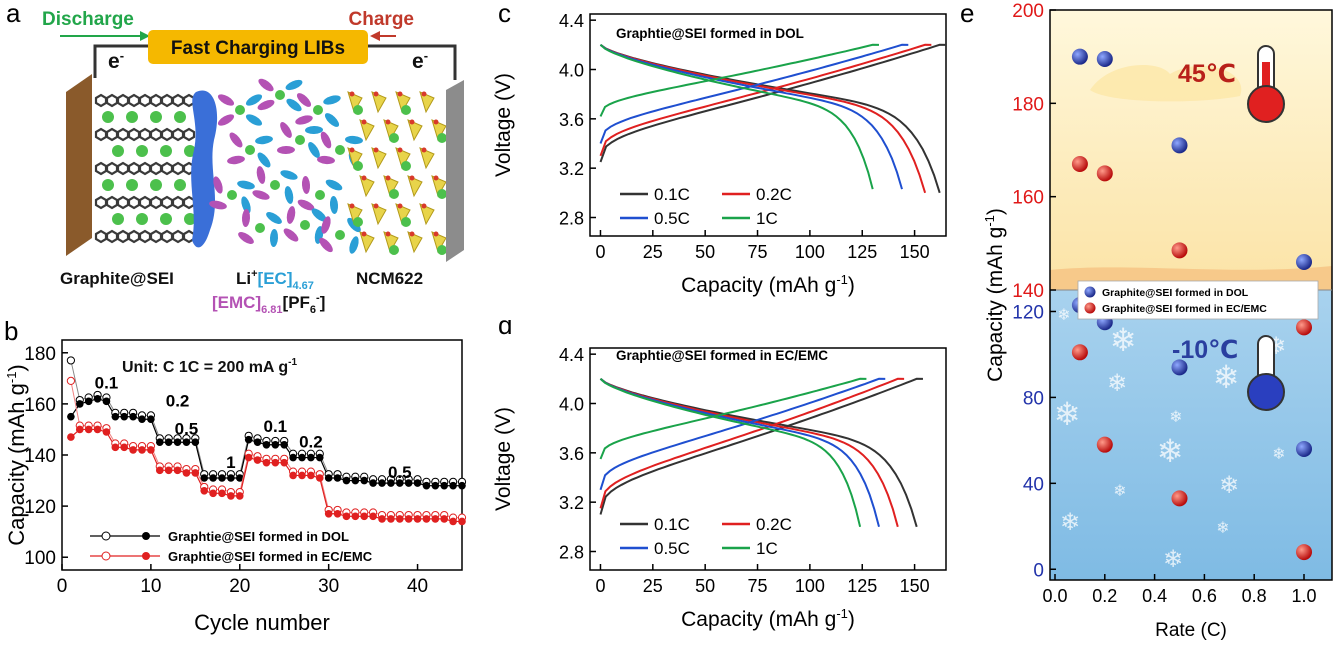  I want to click on legend-label: Graphtie@SEI formed in EC/EMC, so click(270, 556).